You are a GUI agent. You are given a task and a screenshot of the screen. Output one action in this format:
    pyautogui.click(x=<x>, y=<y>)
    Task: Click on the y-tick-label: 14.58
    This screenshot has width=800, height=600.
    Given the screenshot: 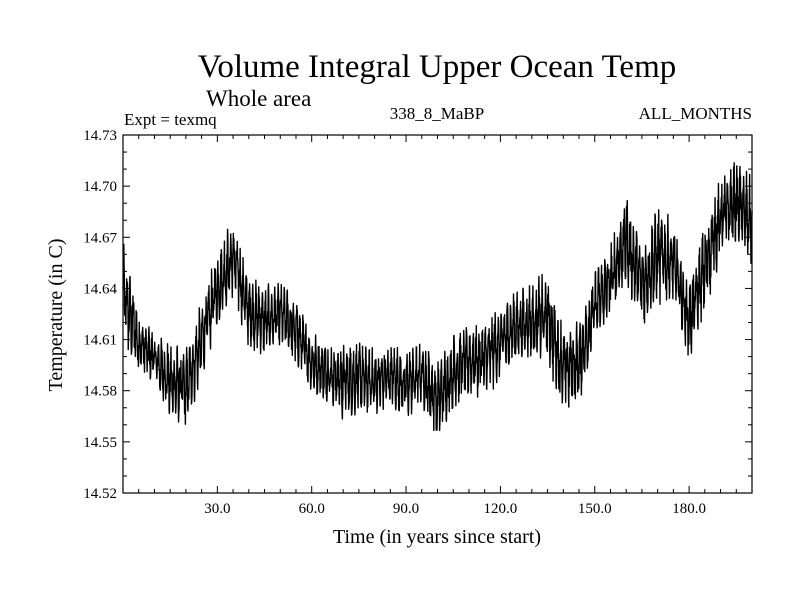 What is the action you would take?
    pyautogui.click(x=100, y=392)
    